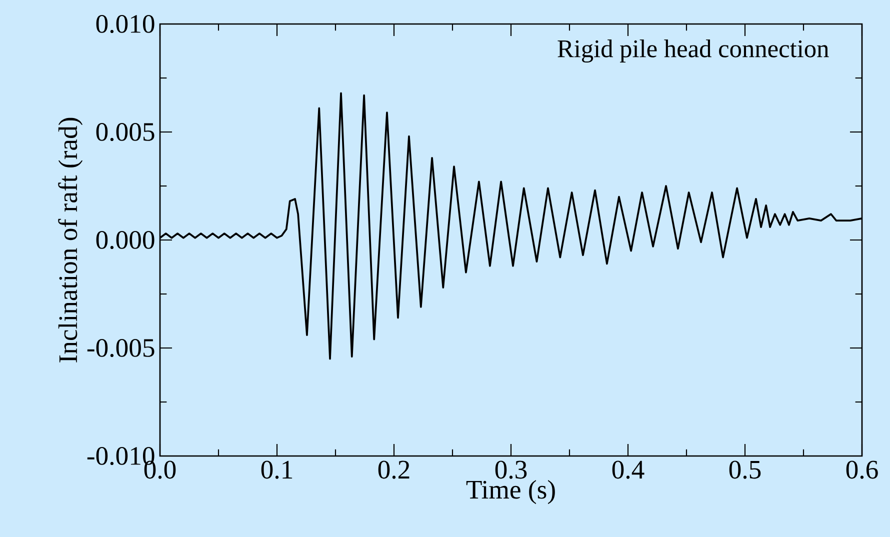 Image resolution: width=890 pixels, height=537 pixels. What do you see at coordinates (125, 240) in the screenshot?
I see `y-tick-label: 0.000` at bounding box center [125, 240].